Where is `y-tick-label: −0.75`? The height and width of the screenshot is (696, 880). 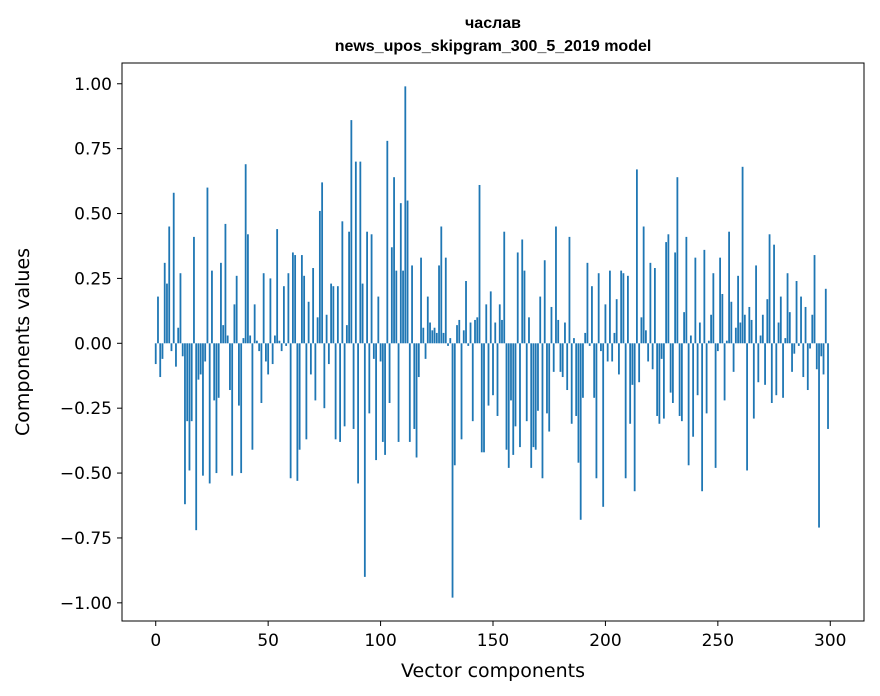
y-tick-label: −0.75 is located at coordinates (86, 539).